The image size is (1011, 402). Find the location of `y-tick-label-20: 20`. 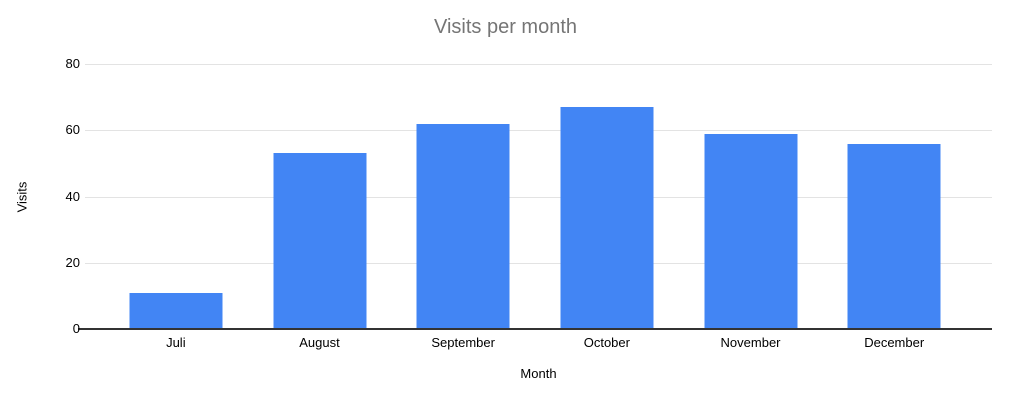

y-tick-label-20: 20 is located at coordinates (72, 262).